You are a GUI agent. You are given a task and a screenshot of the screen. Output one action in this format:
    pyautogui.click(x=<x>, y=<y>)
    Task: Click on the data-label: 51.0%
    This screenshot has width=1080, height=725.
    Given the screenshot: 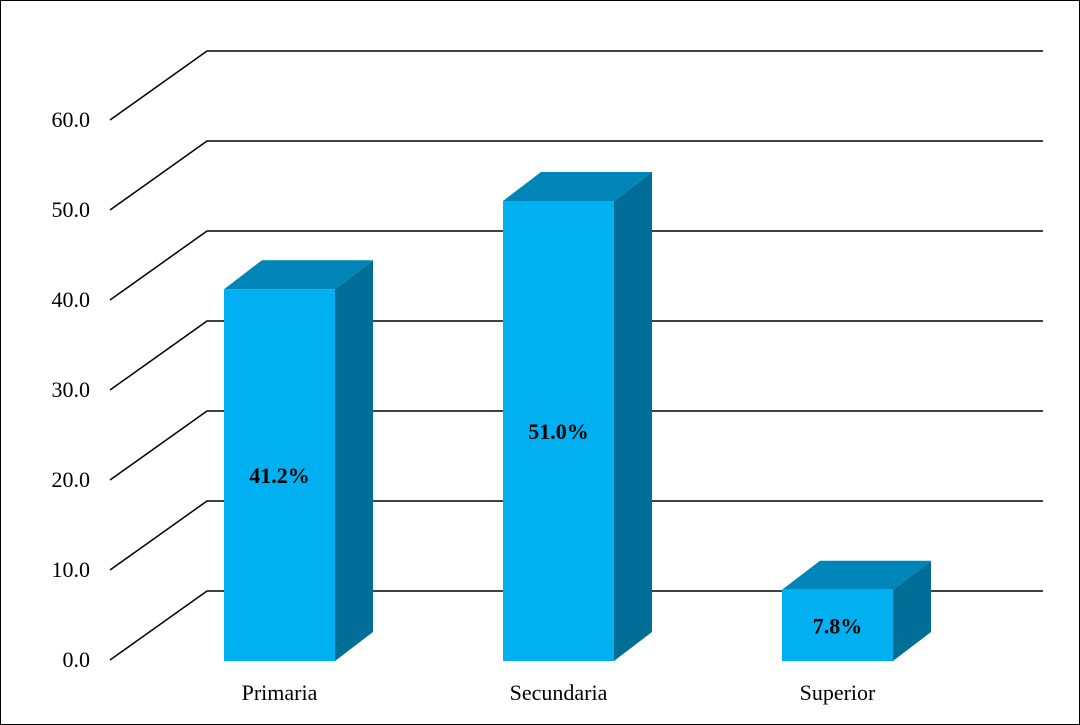 What is the action you would take?
    pyautogui.click(x=558, y=431)
    